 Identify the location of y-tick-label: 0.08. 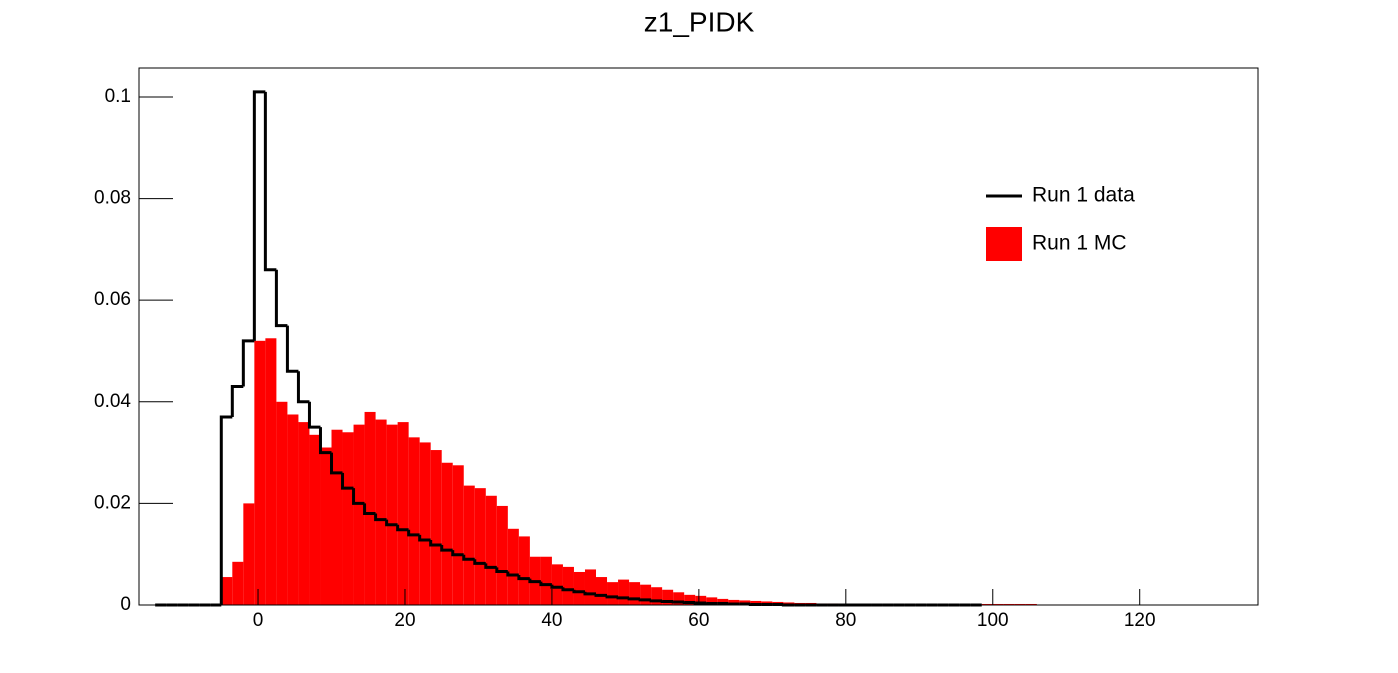
(112, 198).